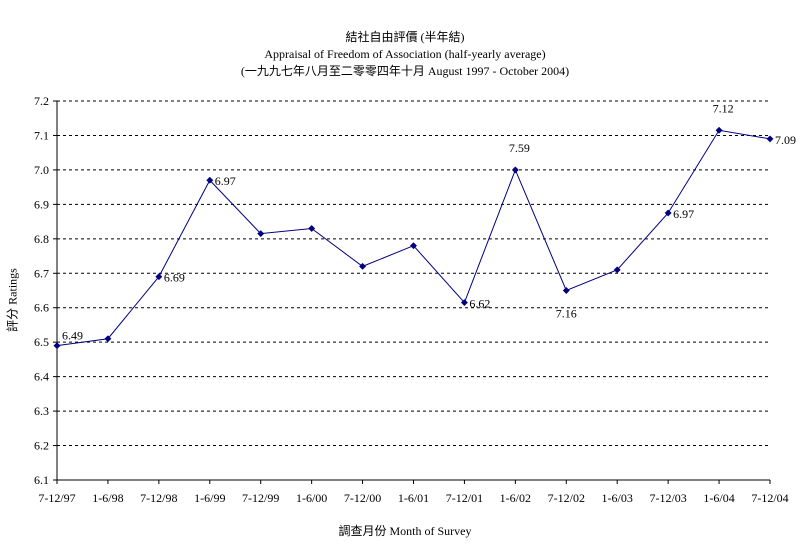  I want to click on y-tick-label: 6.1, so click(41, 480).